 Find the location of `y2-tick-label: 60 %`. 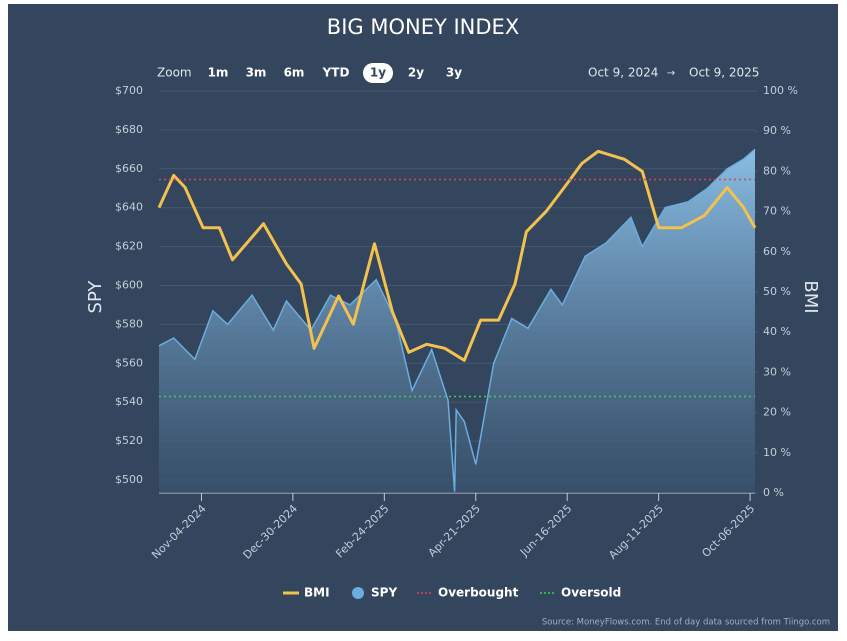

y2-tick-label: 60 % is located at coordinates (777, 251).